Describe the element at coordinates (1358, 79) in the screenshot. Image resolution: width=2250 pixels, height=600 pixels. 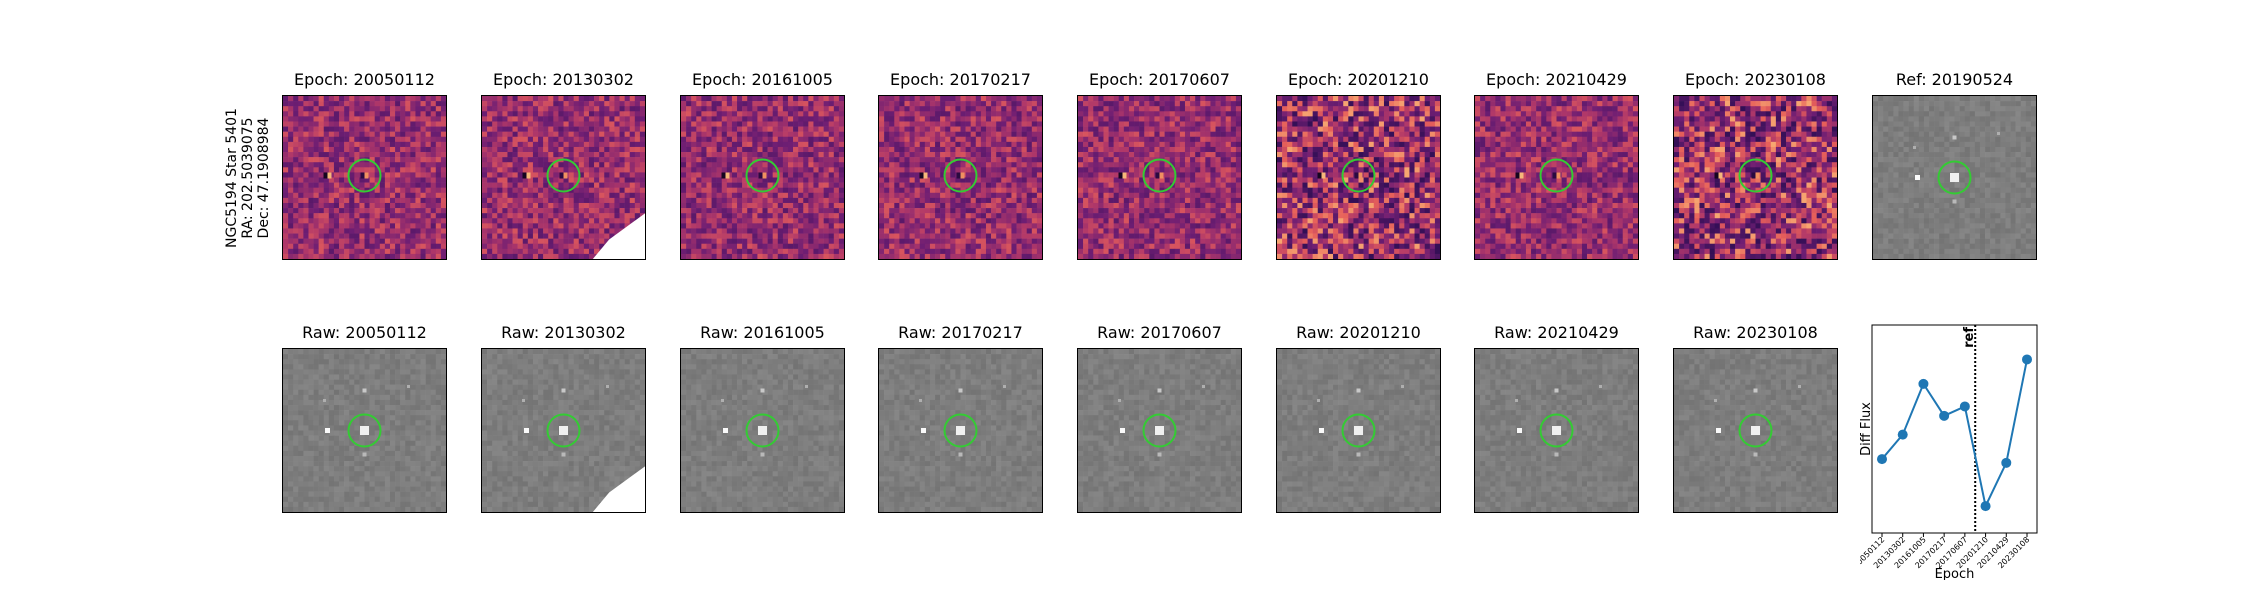
I see `diff-panel-title: Epoch: 20201210` at that location.